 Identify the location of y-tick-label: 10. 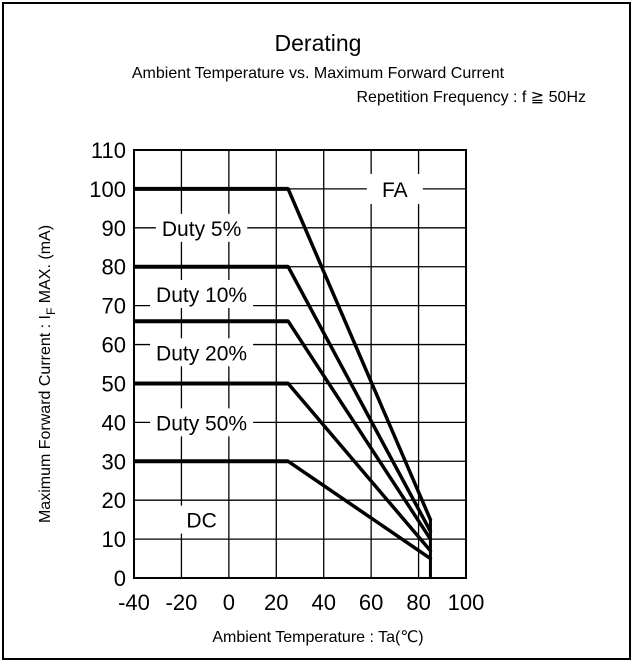
(114, 539).